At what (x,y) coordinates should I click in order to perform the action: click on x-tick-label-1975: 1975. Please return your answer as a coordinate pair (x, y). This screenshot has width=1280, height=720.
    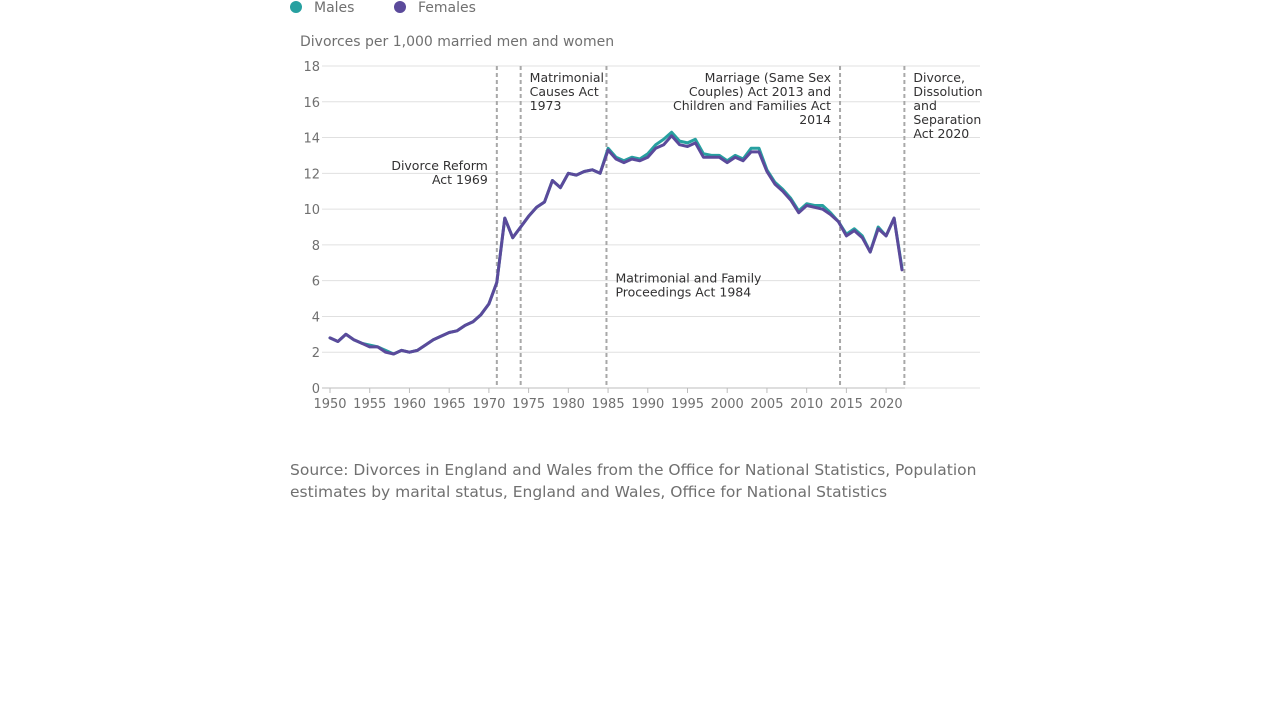
    Looking at the image, I should click on (528, 404).